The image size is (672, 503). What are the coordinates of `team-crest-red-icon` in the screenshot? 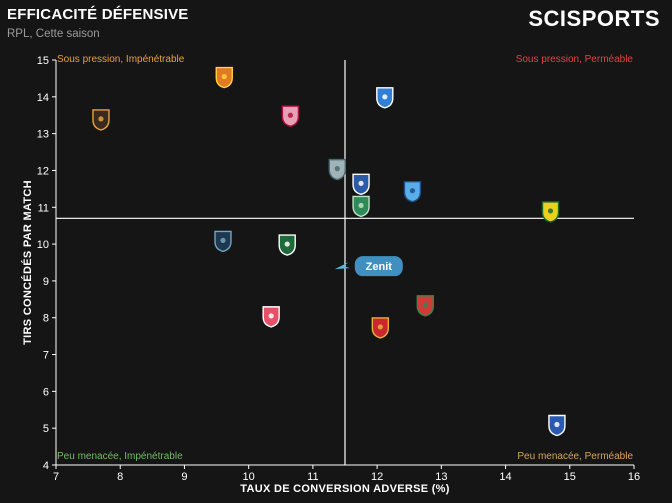 It's located at (271, 317).